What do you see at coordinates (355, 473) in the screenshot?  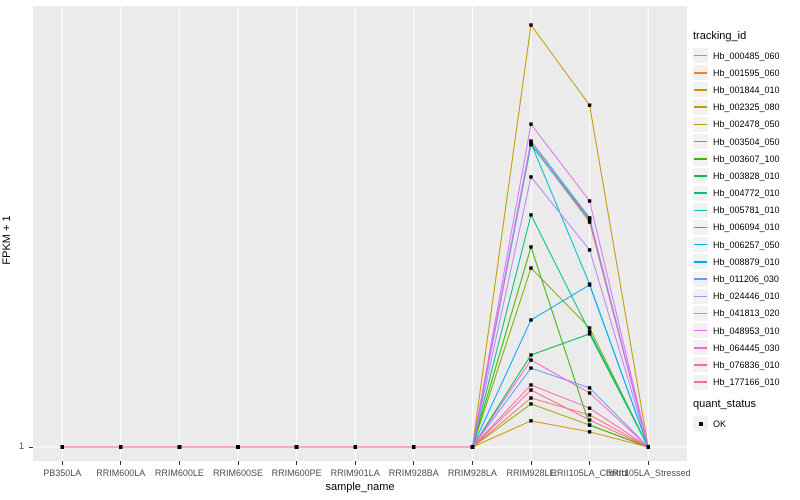 I see `x-tick-label: RRIM901LA` at bounding box center [355, 473].